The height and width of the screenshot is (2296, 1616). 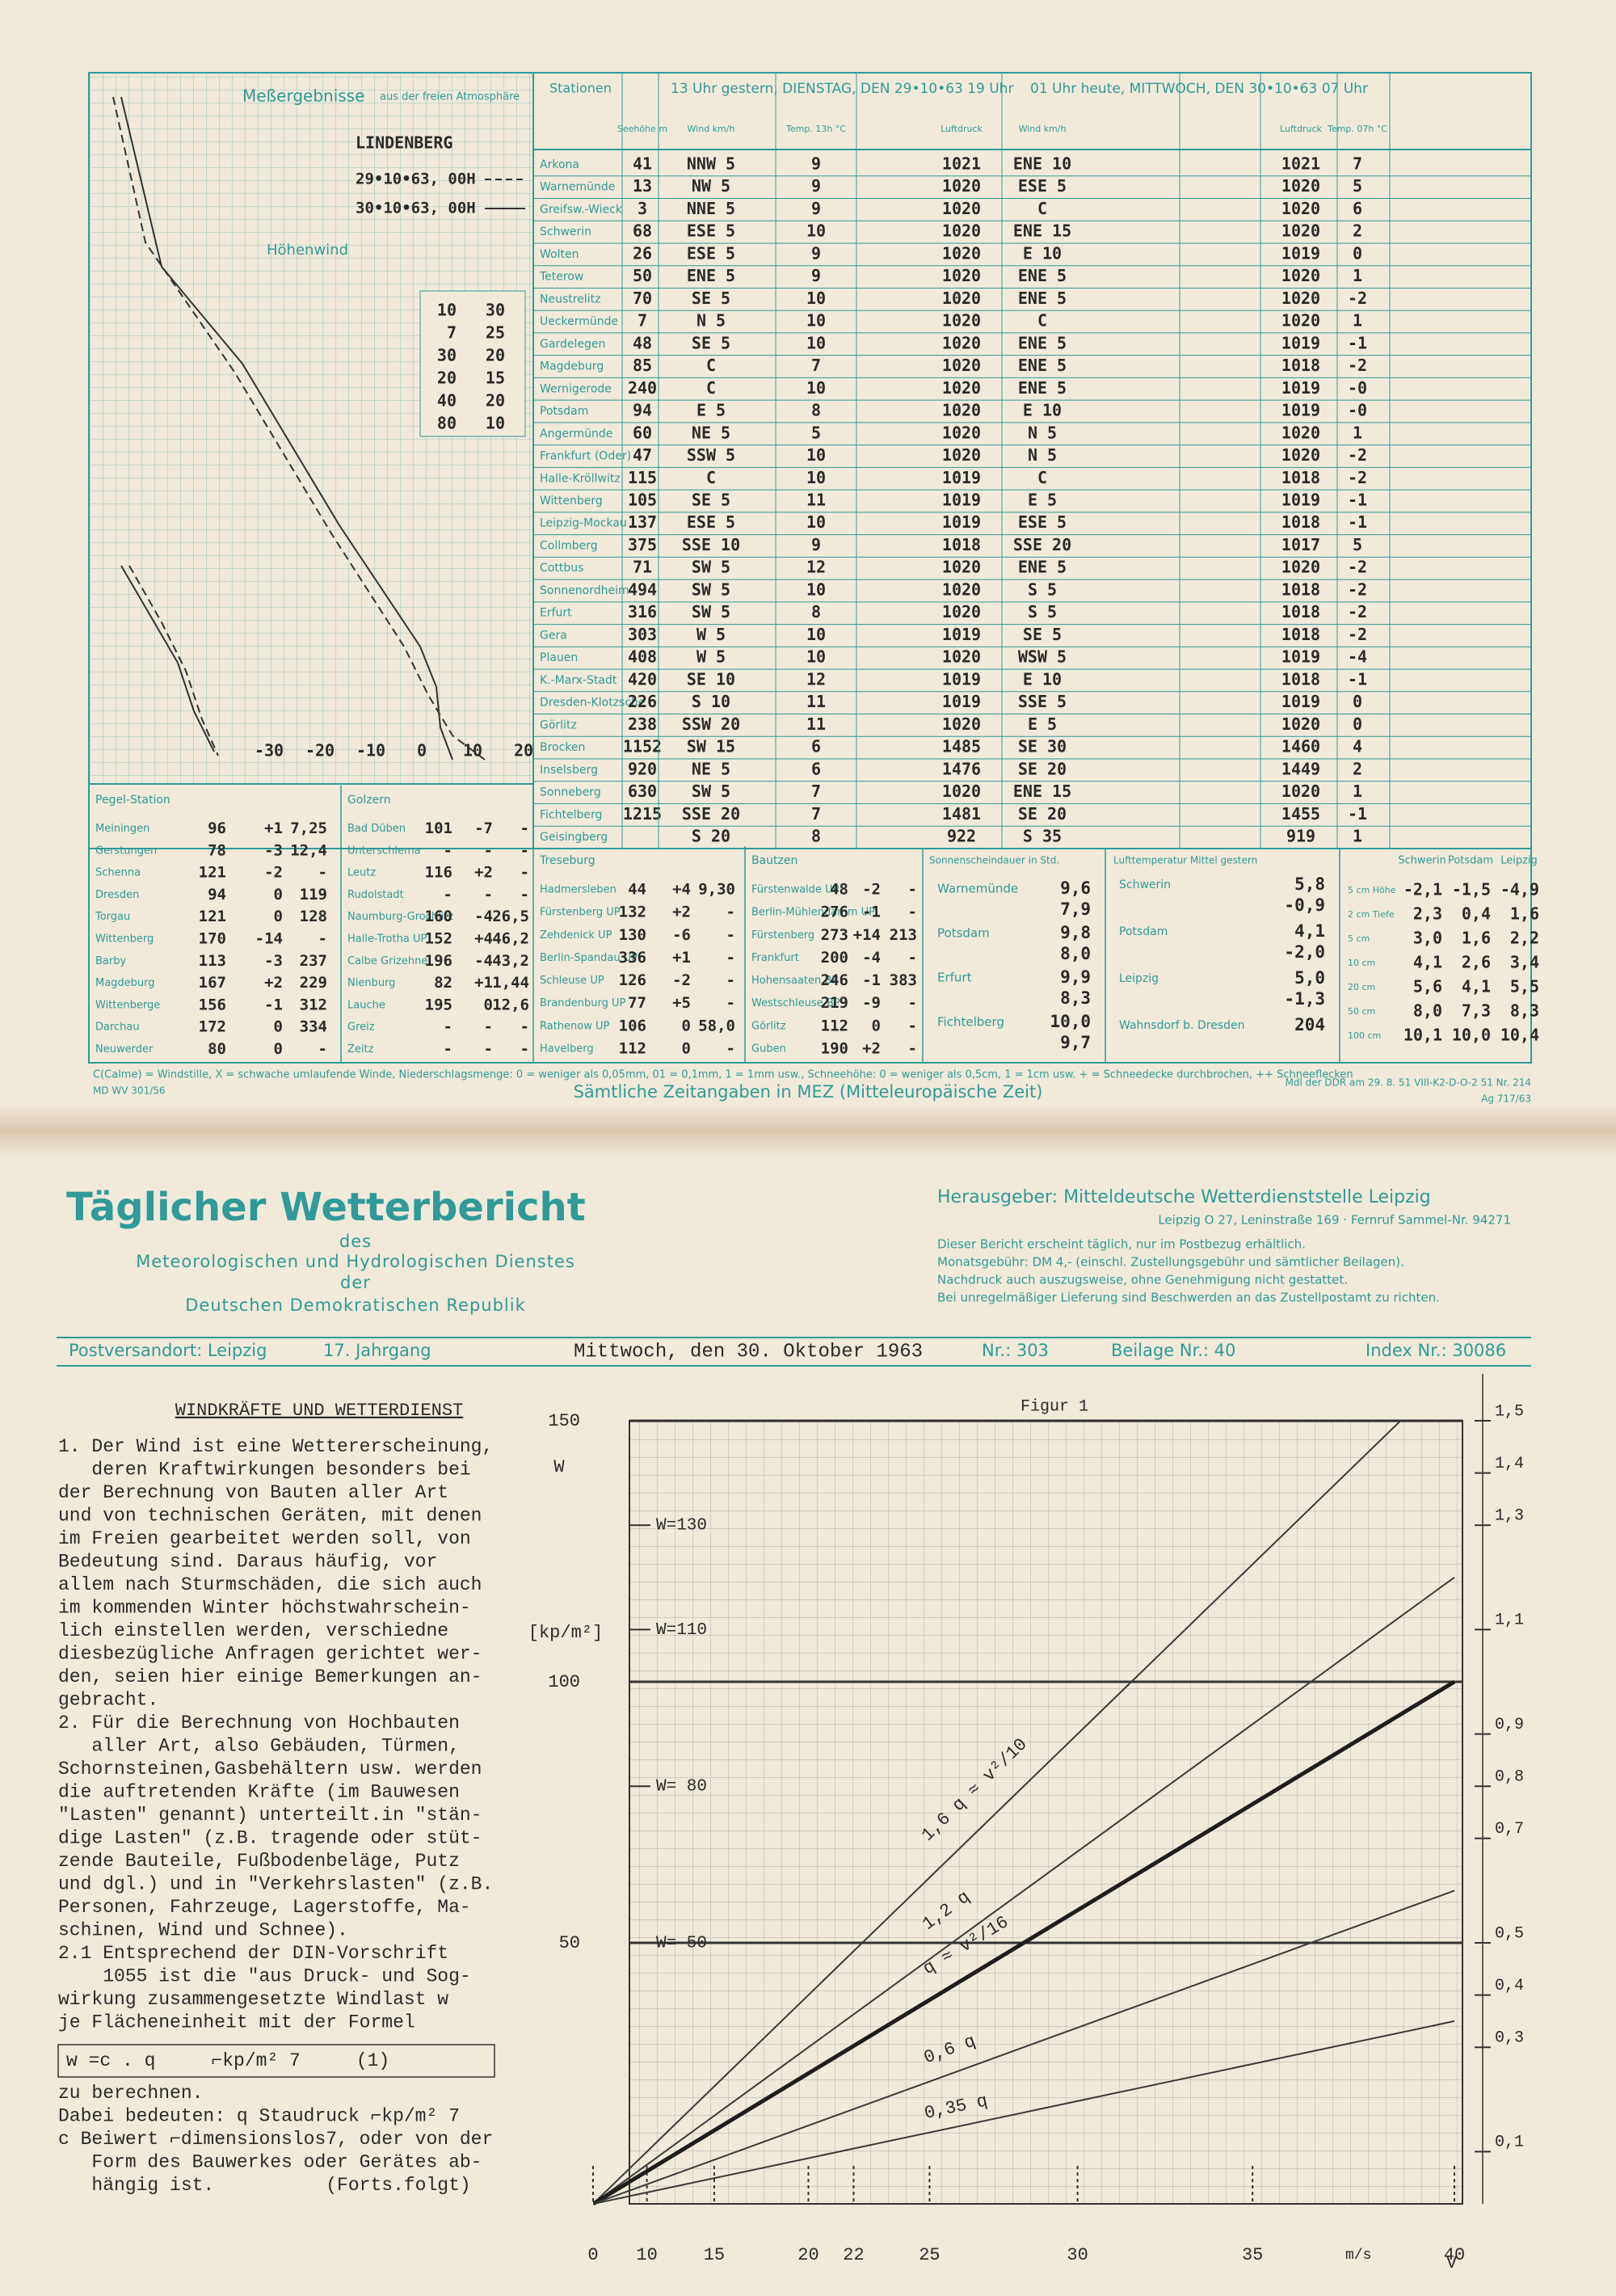 I want to click on table-cell: 113, so click(x=212, y=961).